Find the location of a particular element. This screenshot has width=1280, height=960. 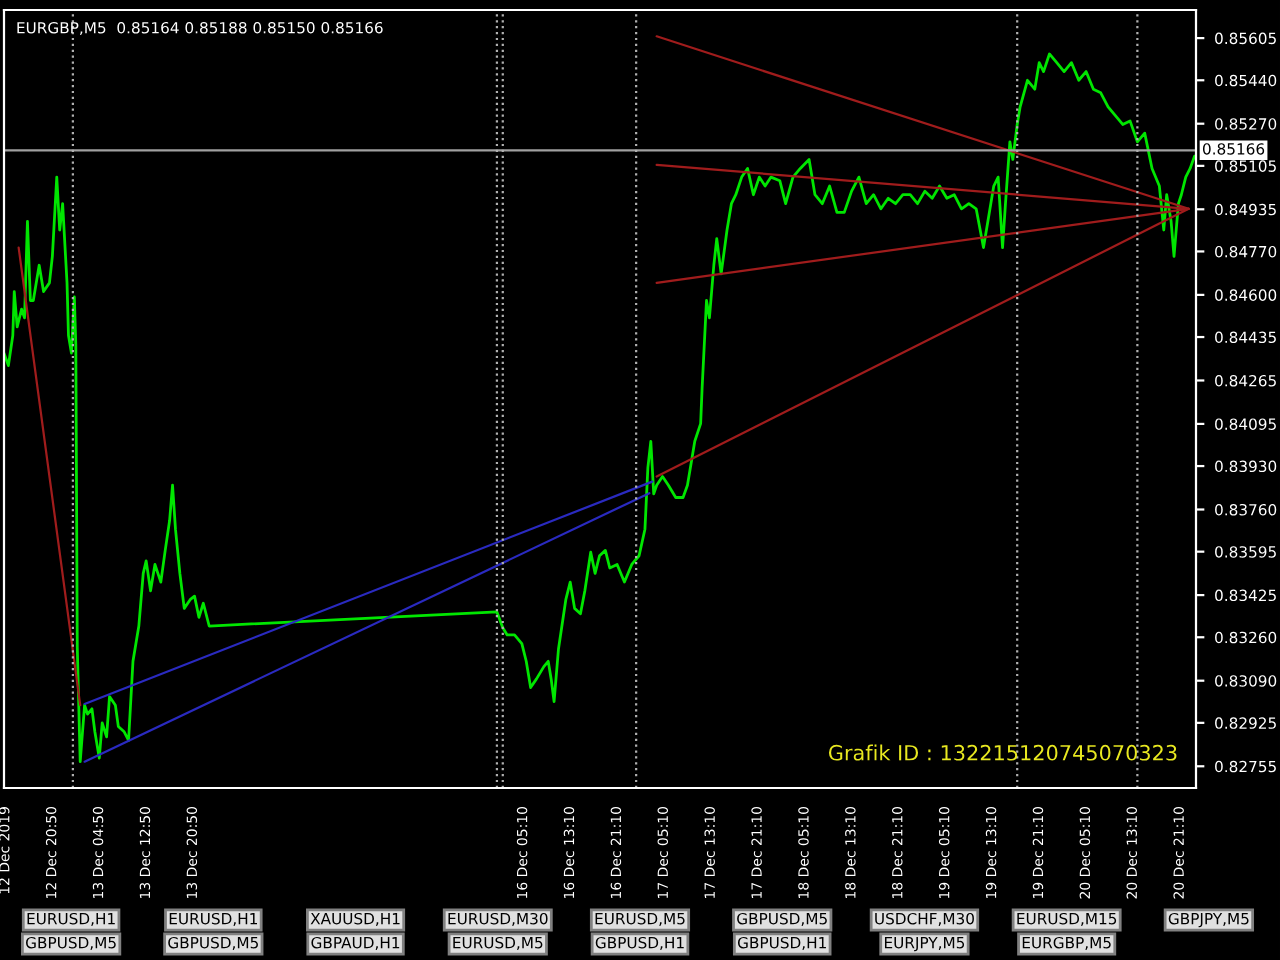

annotation: Grafik ID : 132215120745070323 is located at coordinates (1002, 752).